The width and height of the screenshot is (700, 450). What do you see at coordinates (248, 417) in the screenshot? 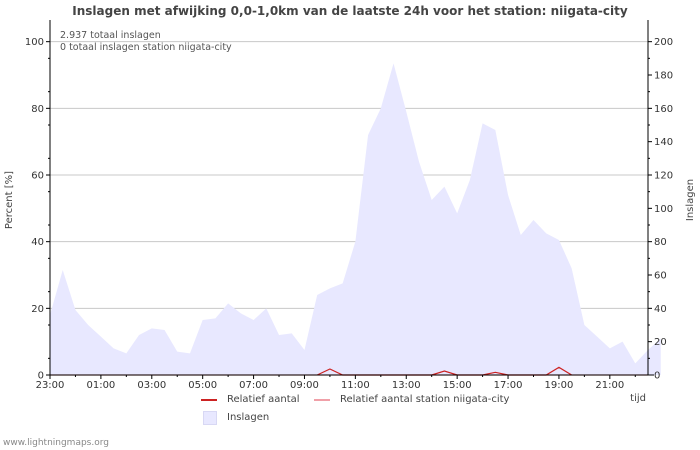
I see `legend-label-inslagen: Inslagen` at bounding box center [248, 417].